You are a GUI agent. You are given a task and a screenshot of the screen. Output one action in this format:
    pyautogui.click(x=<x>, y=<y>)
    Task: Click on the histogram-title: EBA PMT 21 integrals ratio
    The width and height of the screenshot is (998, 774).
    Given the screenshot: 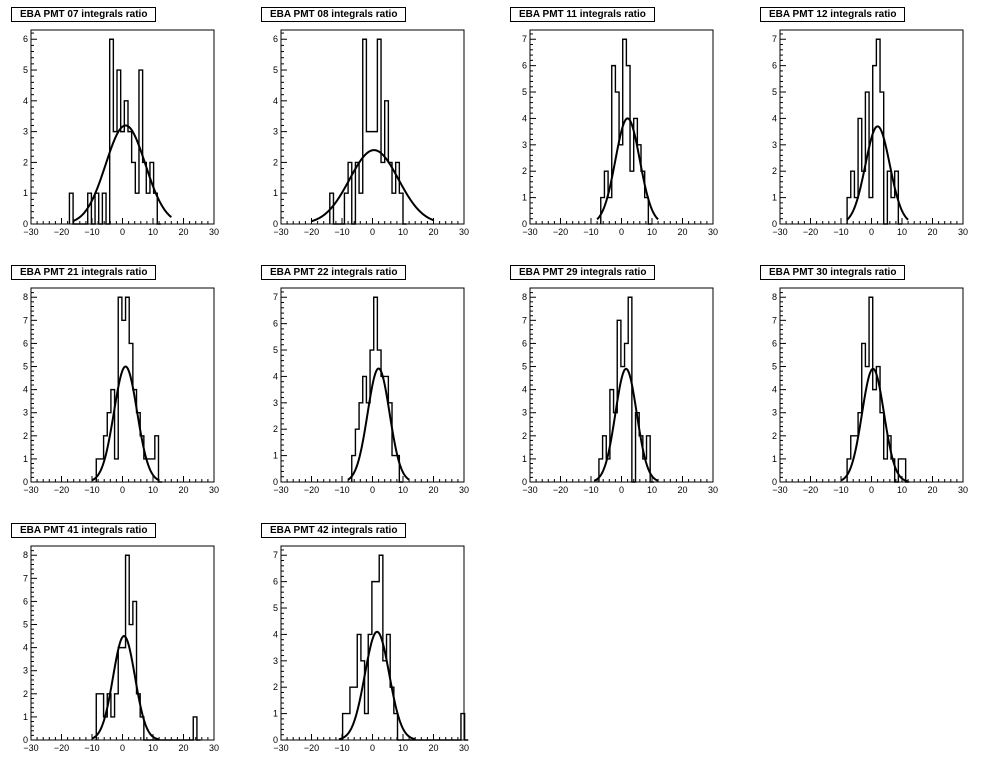 What is the action you would take?
    pyautogui.click(x=84, y=272)
    